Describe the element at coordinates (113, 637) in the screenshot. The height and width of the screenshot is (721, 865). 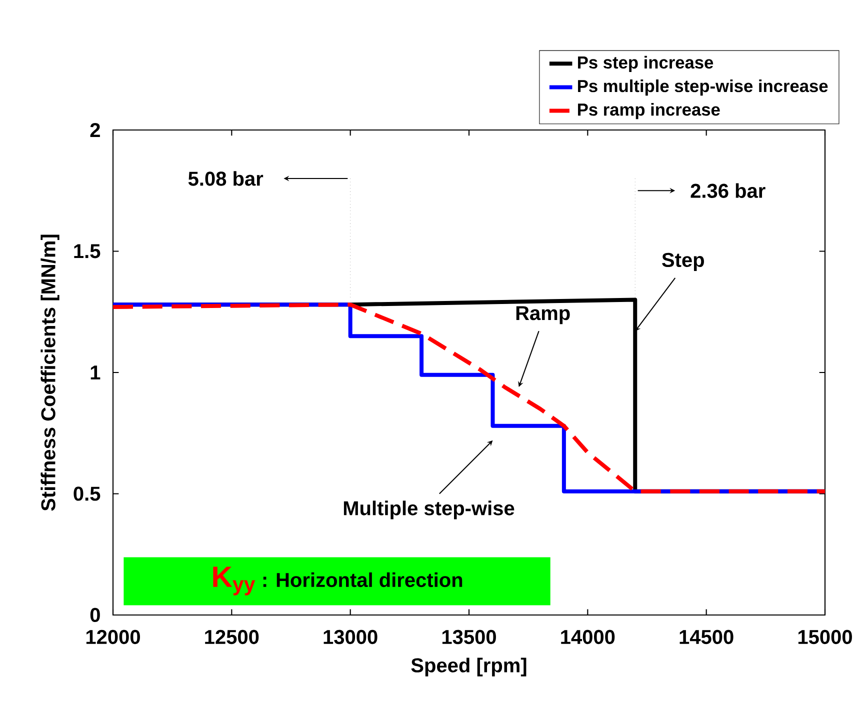
I see `x-tick-label: 12000` at that location.